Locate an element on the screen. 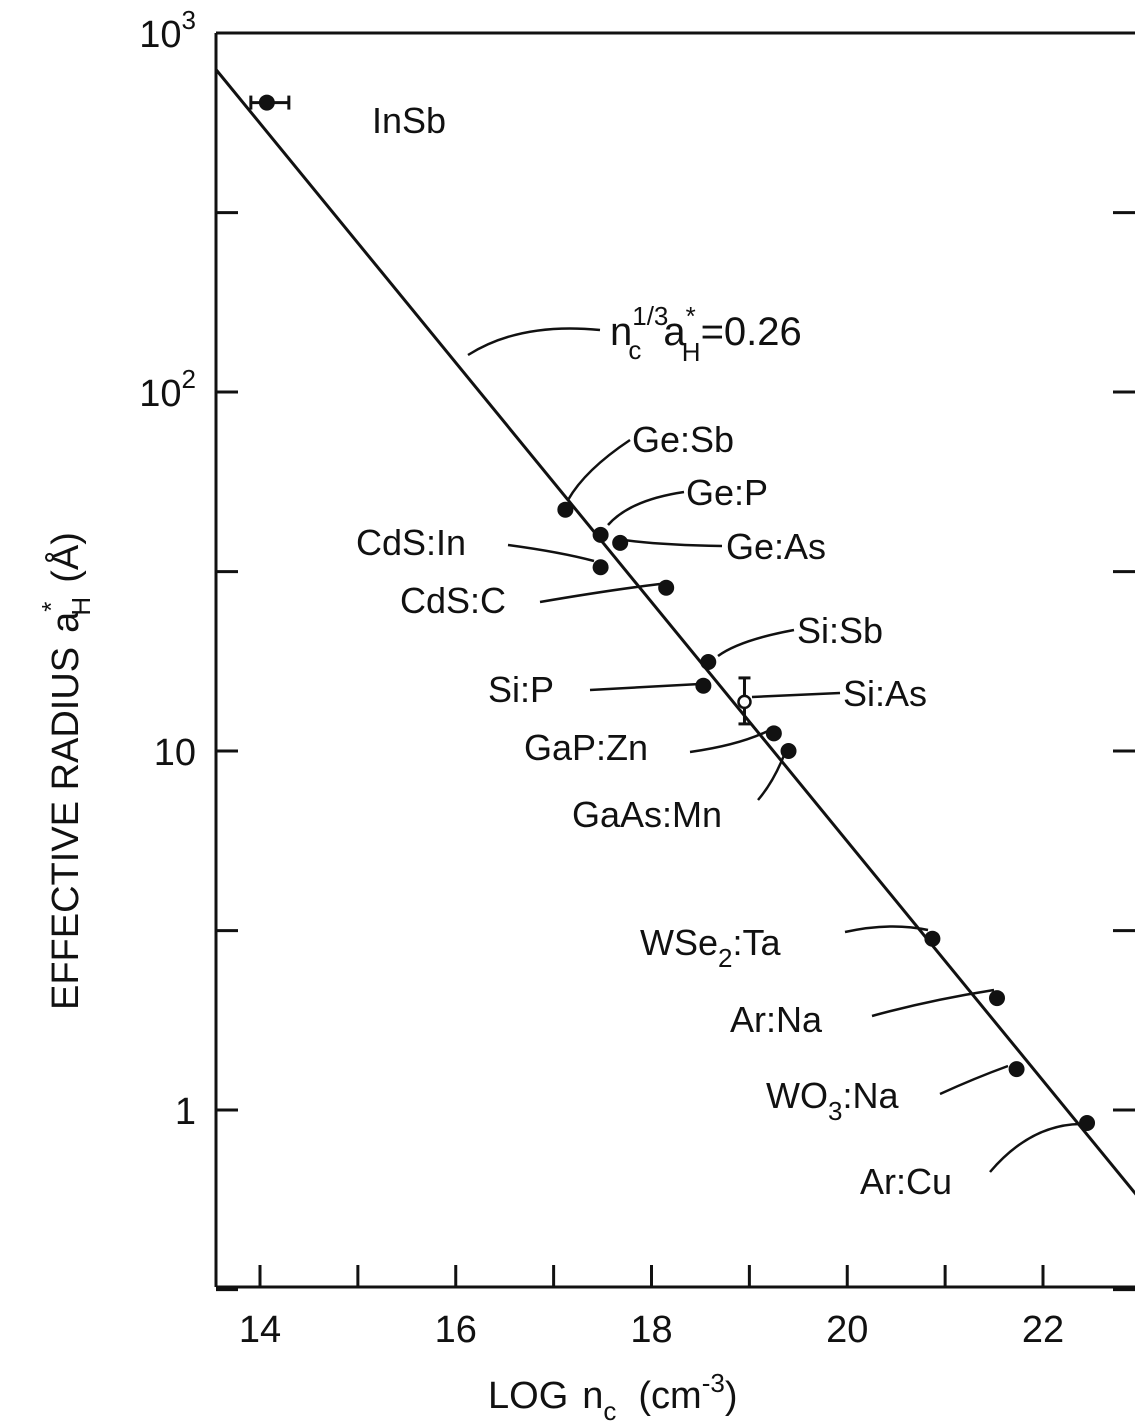 The image size is (1135, 1424). point-label: InSb is located at coordinates (409, 120).